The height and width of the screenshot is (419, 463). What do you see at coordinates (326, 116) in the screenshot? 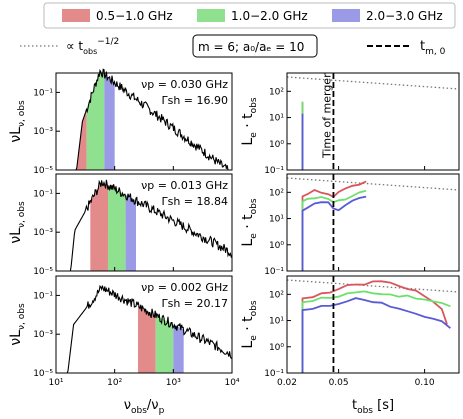
I see `time-of-merger-label: Time of merger` at bounding box center [326, 116].